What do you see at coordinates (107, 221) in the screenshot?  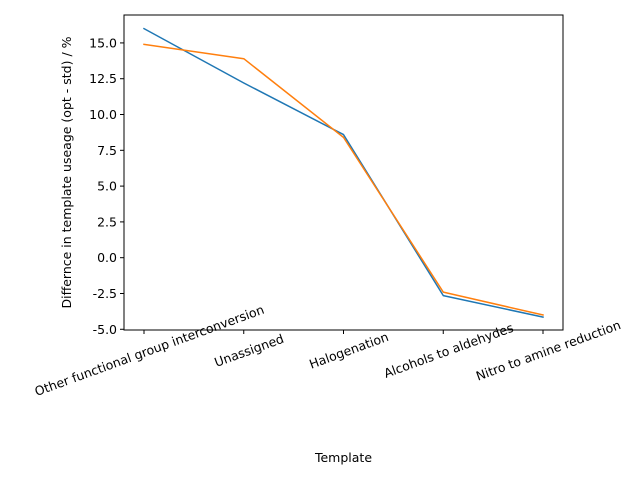 I see `y-tick-label: 2.5` at bounding box center [107, 221].